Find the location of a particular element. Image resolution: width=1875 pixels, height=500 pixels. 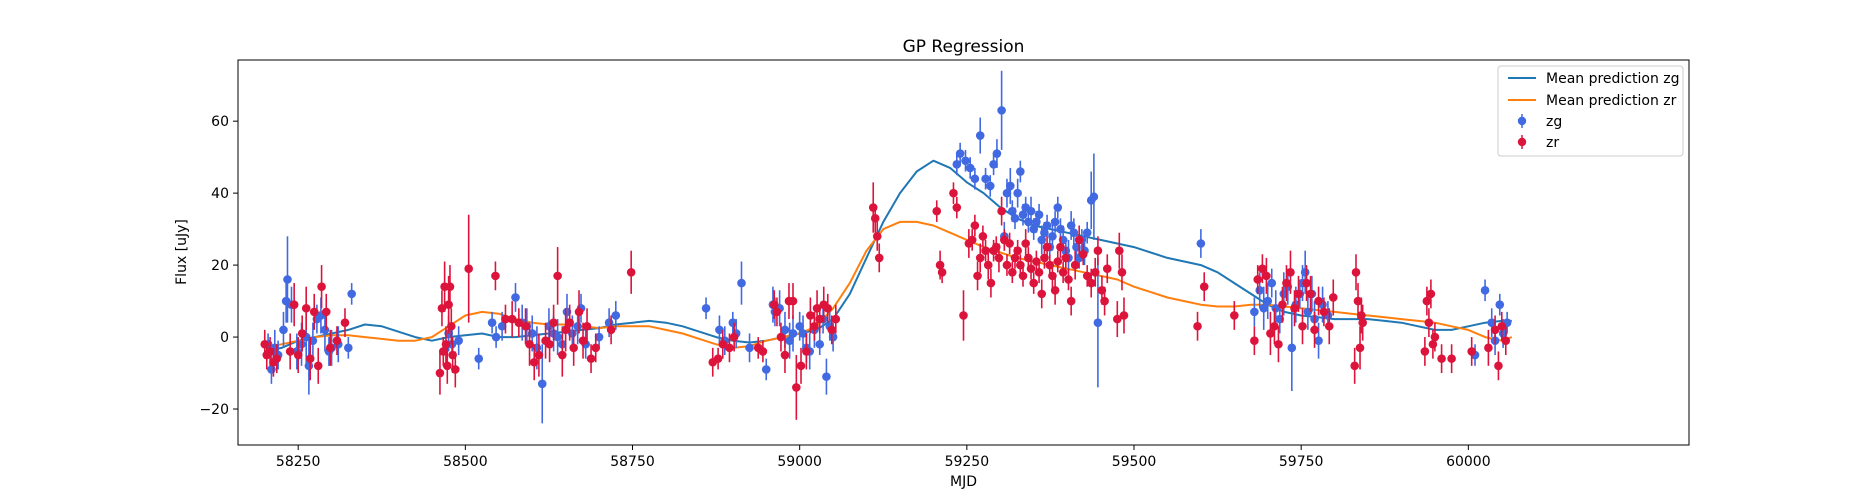

x-tick-label: 58750 is located at coordinates (632, 462).